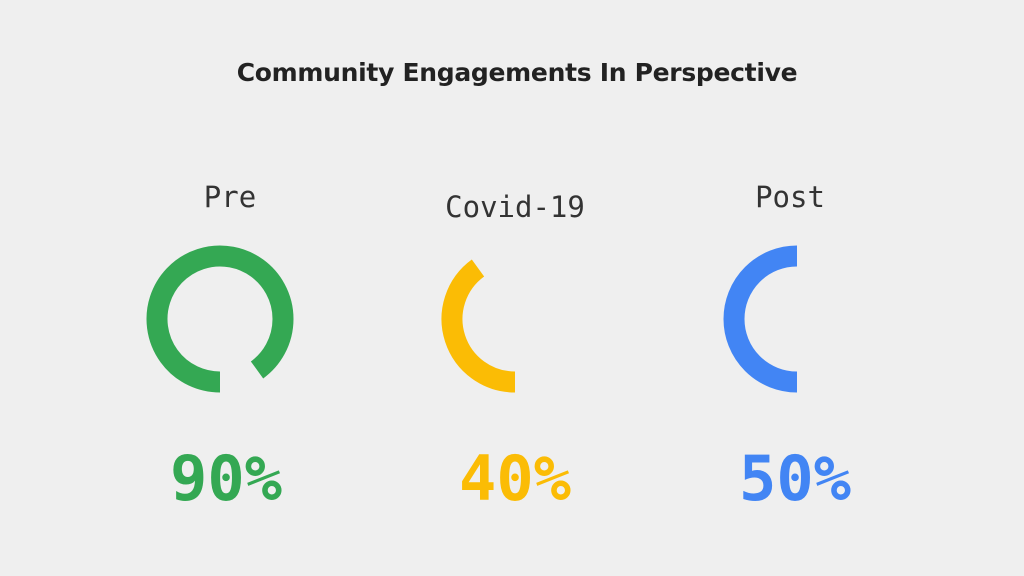 Image resolution: width=1024 pixels, height=576 pixels. I want to click on value-label-pre: 90%, so click(226, 478).